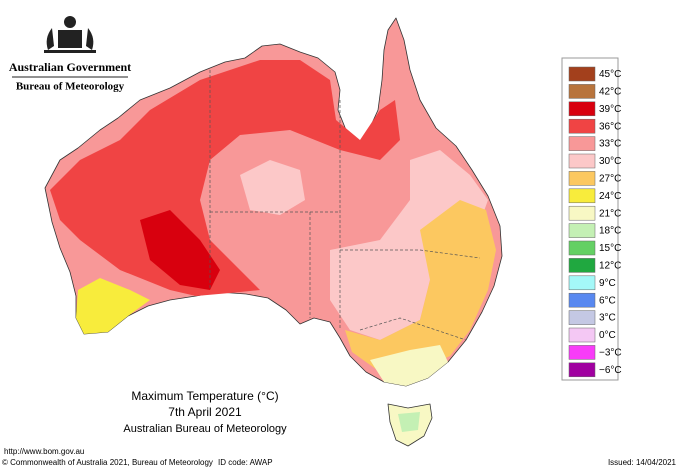 This screenshot has width=680, height=467. What do you see at coordinates (607, 300) in the screenshot?
I see `legend-label: 6°C` at bounding box center [607, 300].